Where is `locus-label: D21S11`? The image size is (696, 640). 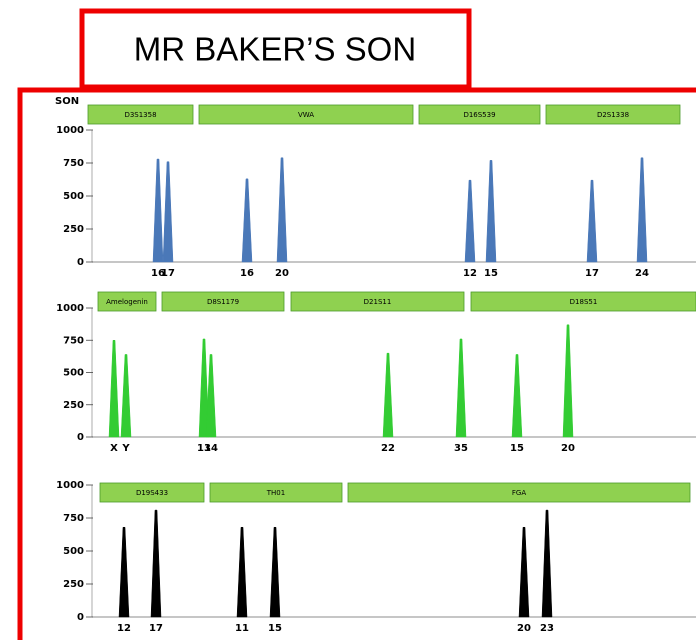 locus-label: D21S11 is located at coordinates (378, 302).